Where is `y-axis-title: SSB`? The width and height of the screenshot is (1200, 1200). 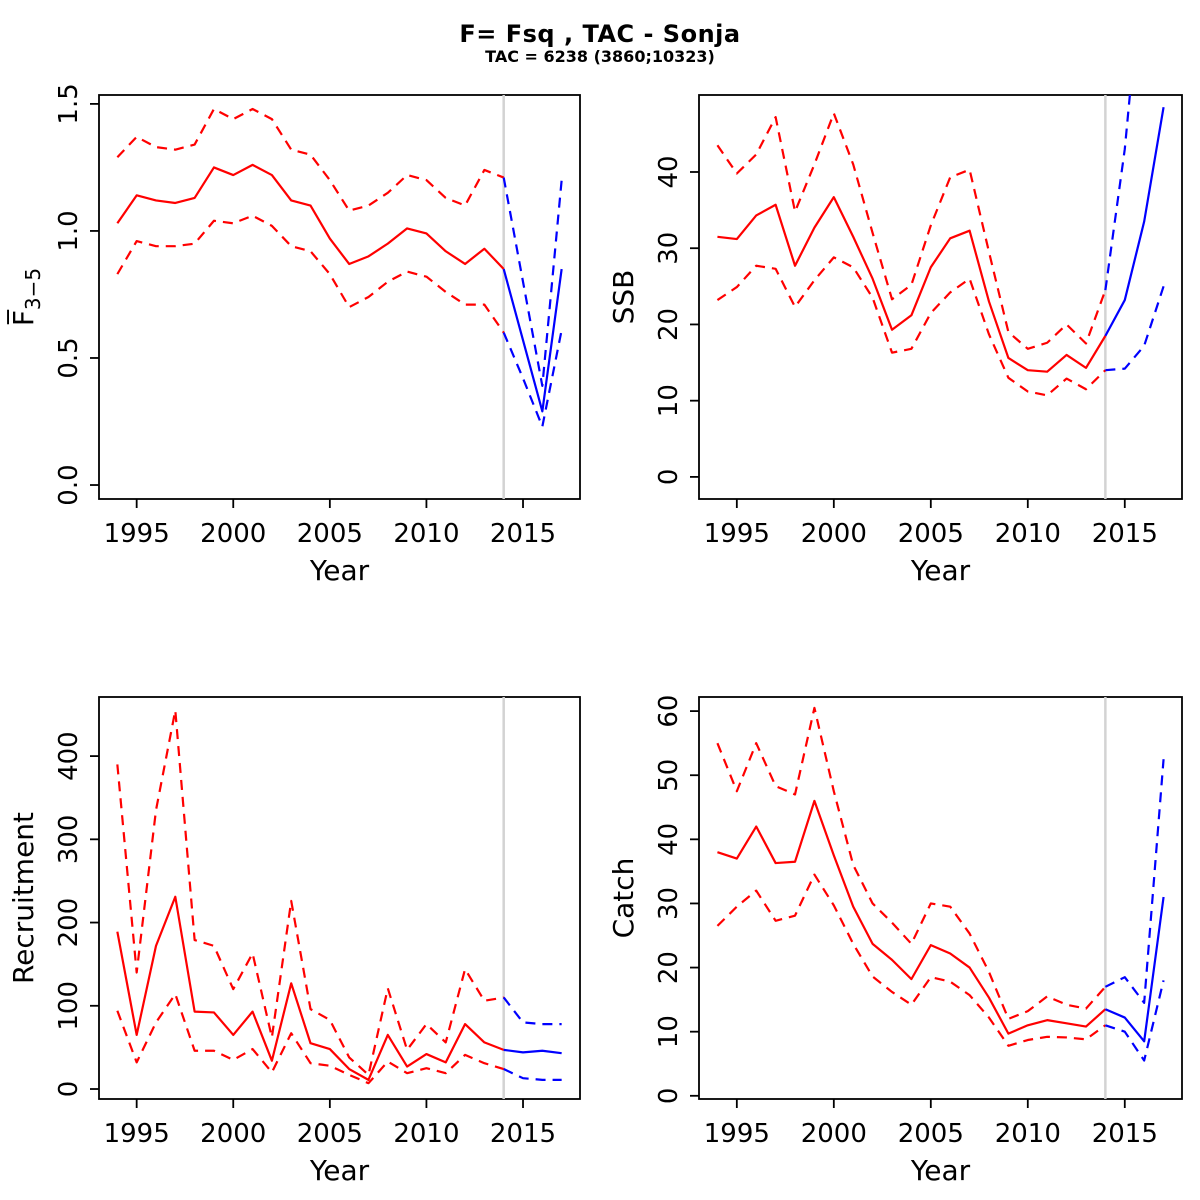 y-axis-title: SSB is located at coordinates (623, 297).